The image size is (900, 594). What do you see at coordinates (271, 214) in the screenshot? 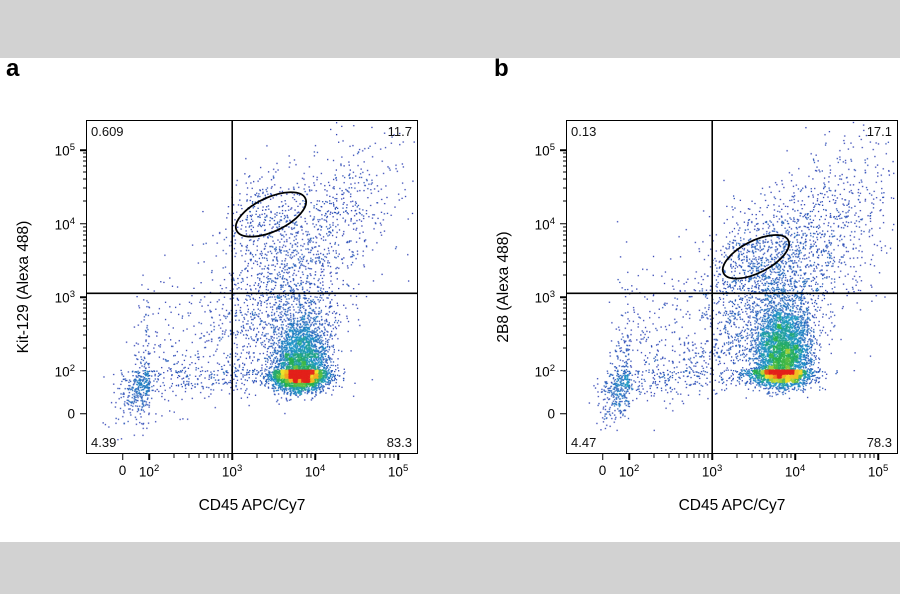
I see `ellipse-gate` at bounding box center [271, 214].